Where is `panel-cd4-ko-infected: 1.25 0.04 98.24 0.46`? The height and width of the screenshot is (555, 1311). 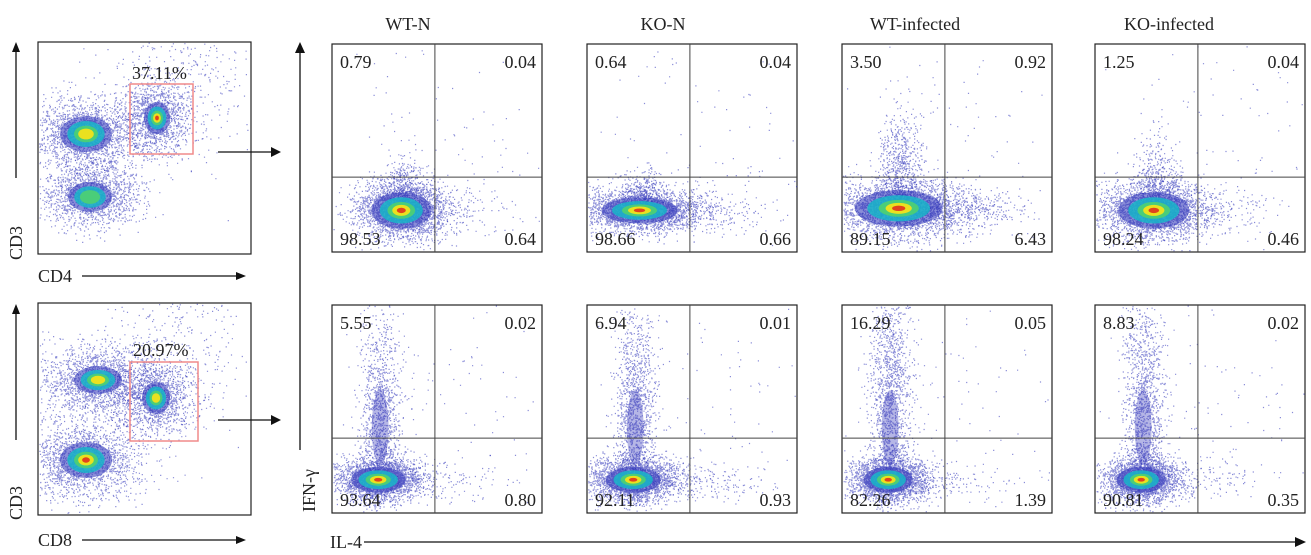
panel-cd4-ko-infected: 1.25 0.04 98.24 0.46 is located at coordinates (1200, 148).